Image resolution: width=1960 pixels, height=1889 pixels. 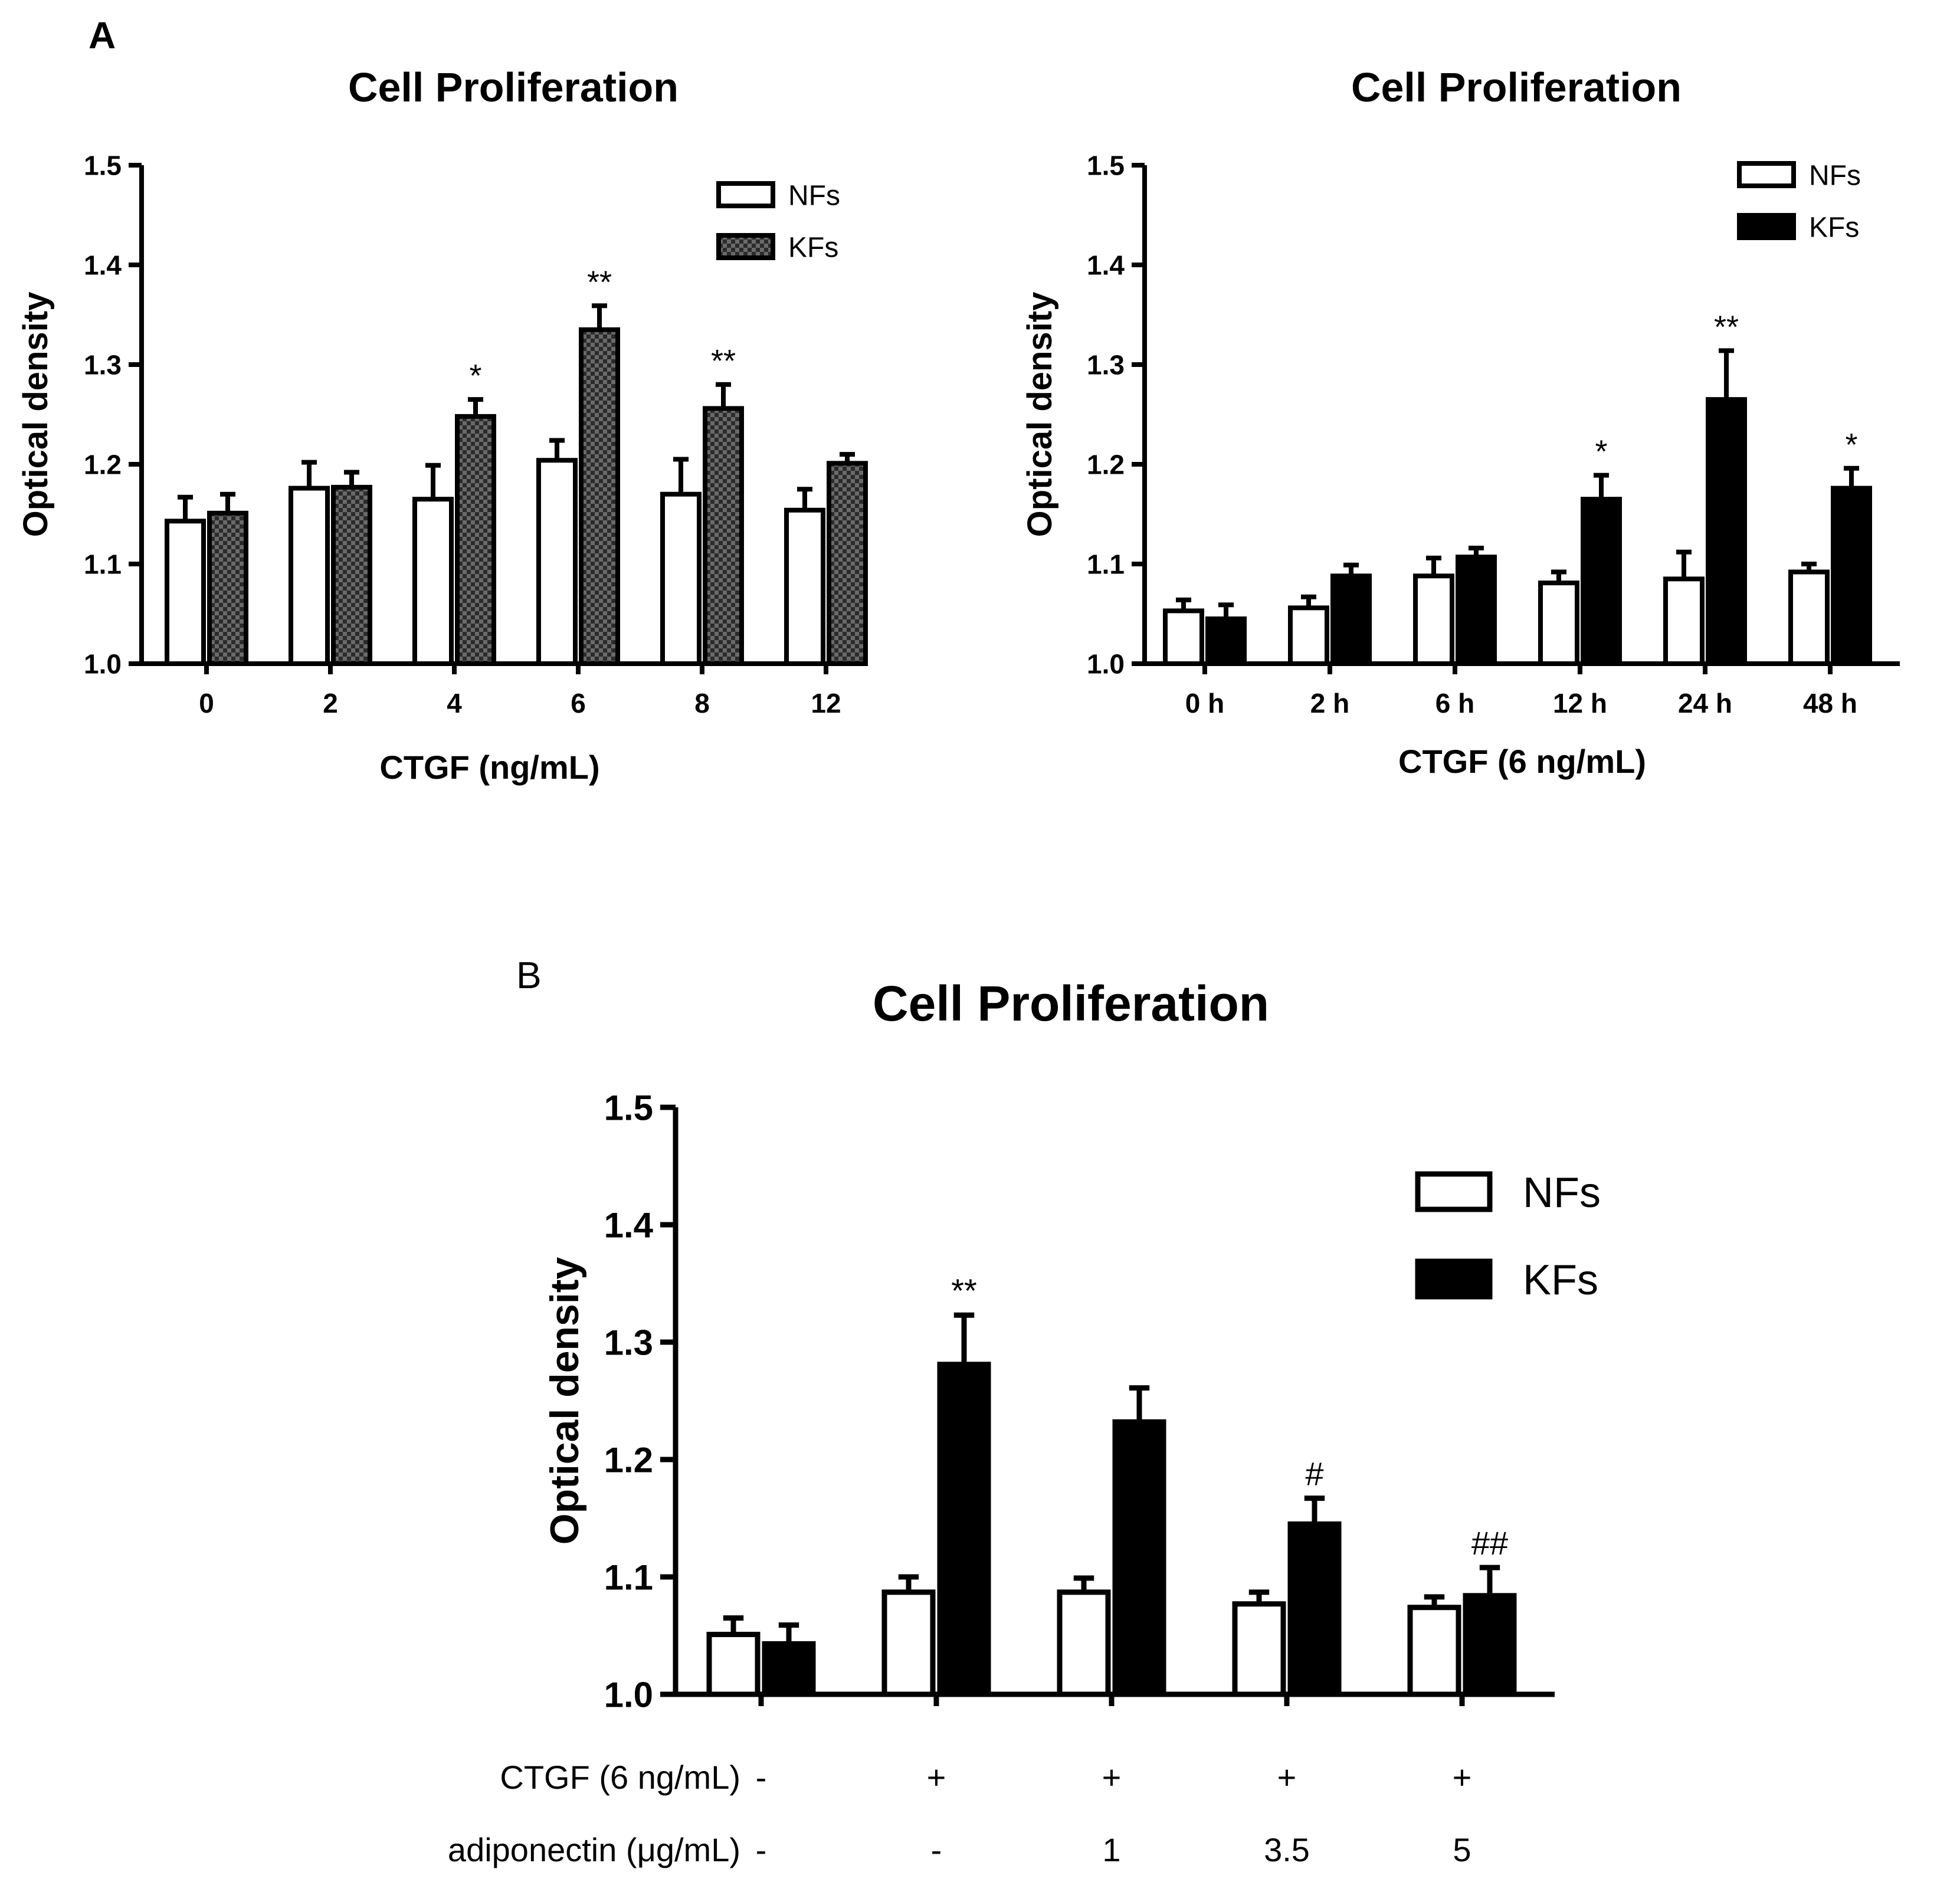 I want to click on x-axis-label: CTGF (ng/mL), so click(x=489, y=767).